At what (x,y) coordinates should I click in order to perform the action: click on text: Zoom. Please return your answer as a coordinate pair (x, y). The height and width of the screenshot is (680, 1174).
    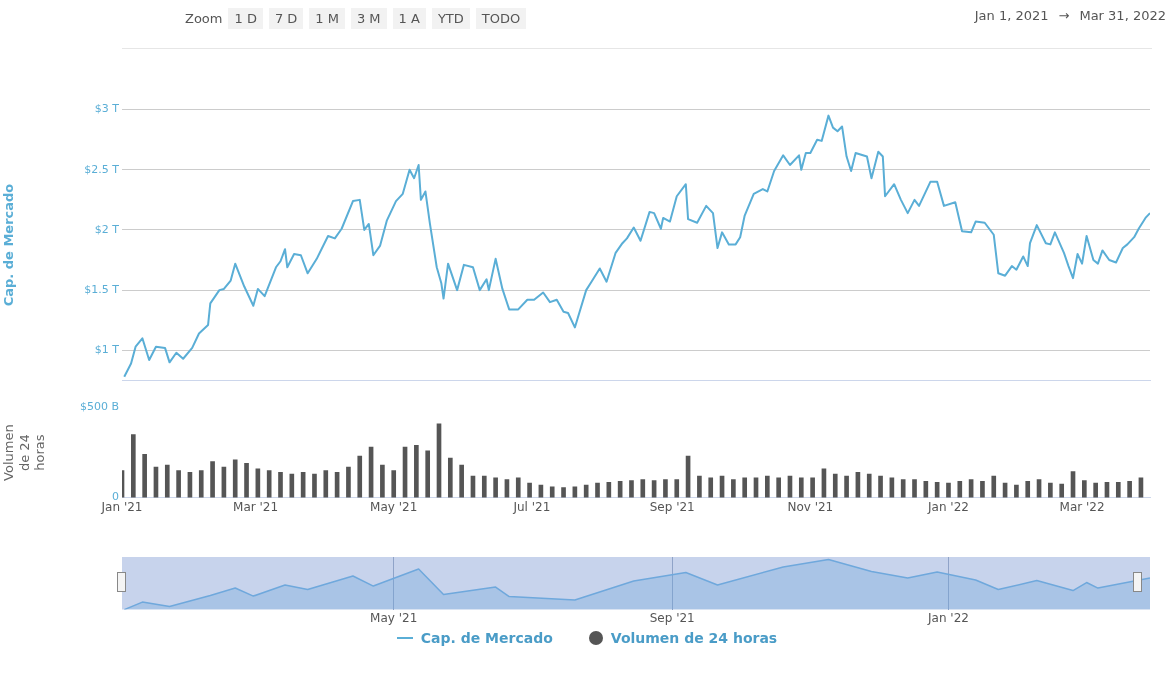
    Looking at the image, I should click on (204, 18).